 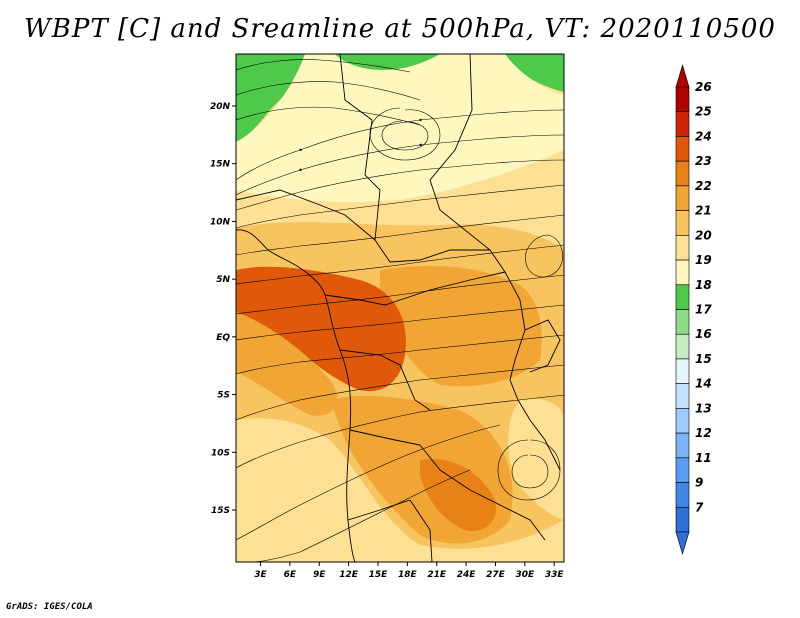 I want to click on colorbar-label: 25, so click(x=703, y=112).